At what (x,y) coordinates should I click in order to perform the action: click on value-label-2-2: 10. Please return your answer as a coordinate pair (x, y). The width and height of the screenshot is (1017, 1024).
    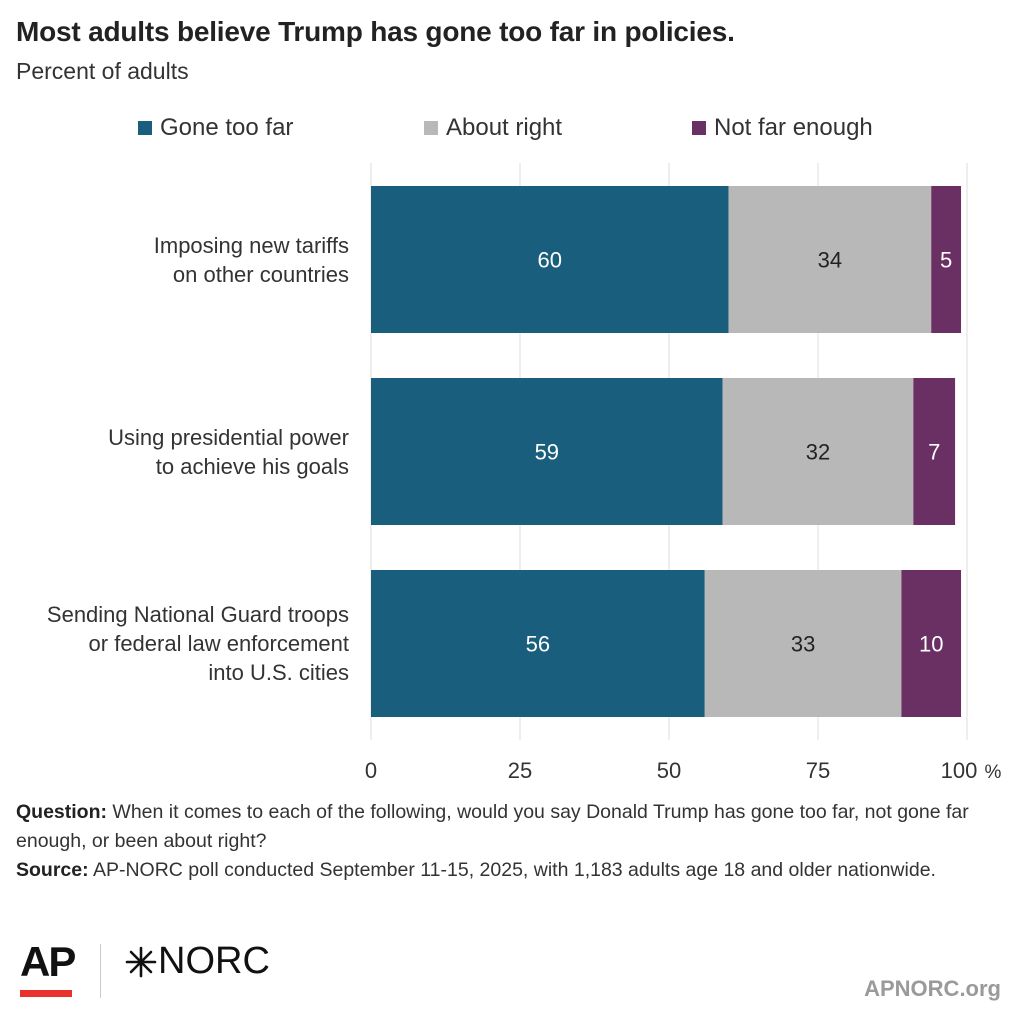
    Looking at the image, I should click on (931, 644).